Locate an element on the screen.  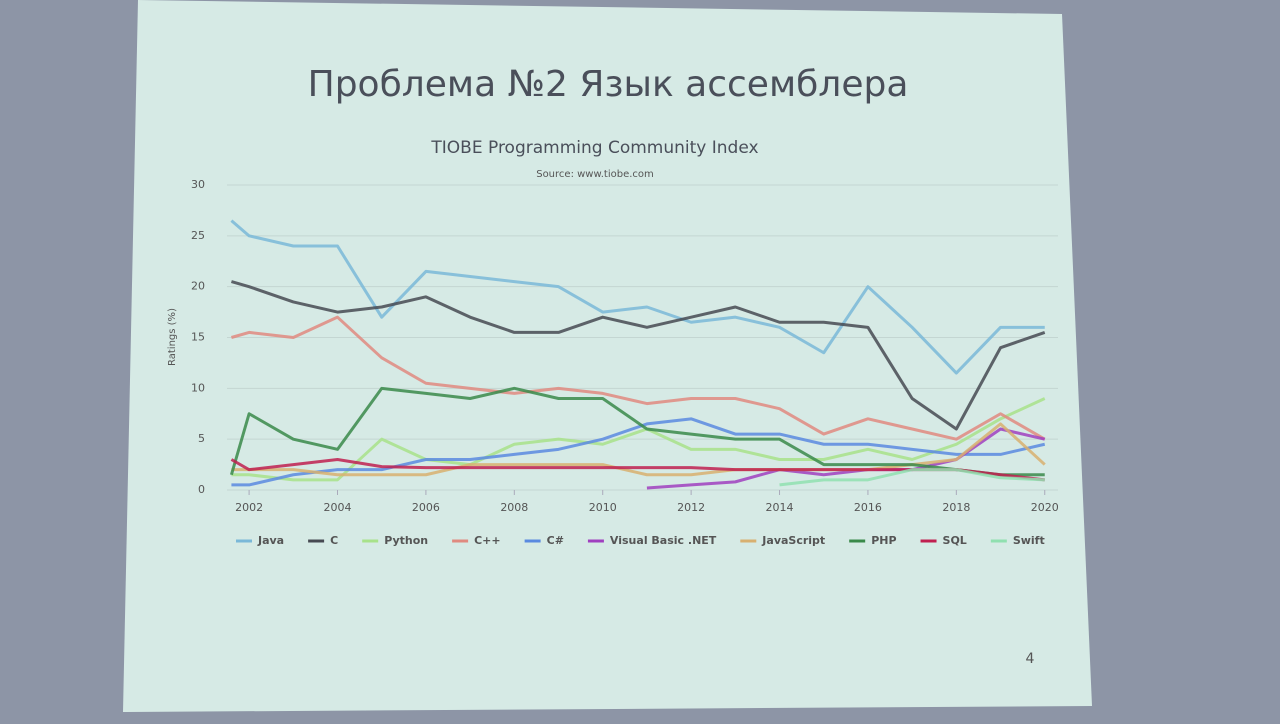
legend-label: Visual Basic .NET is located at coordinates (663, 540).